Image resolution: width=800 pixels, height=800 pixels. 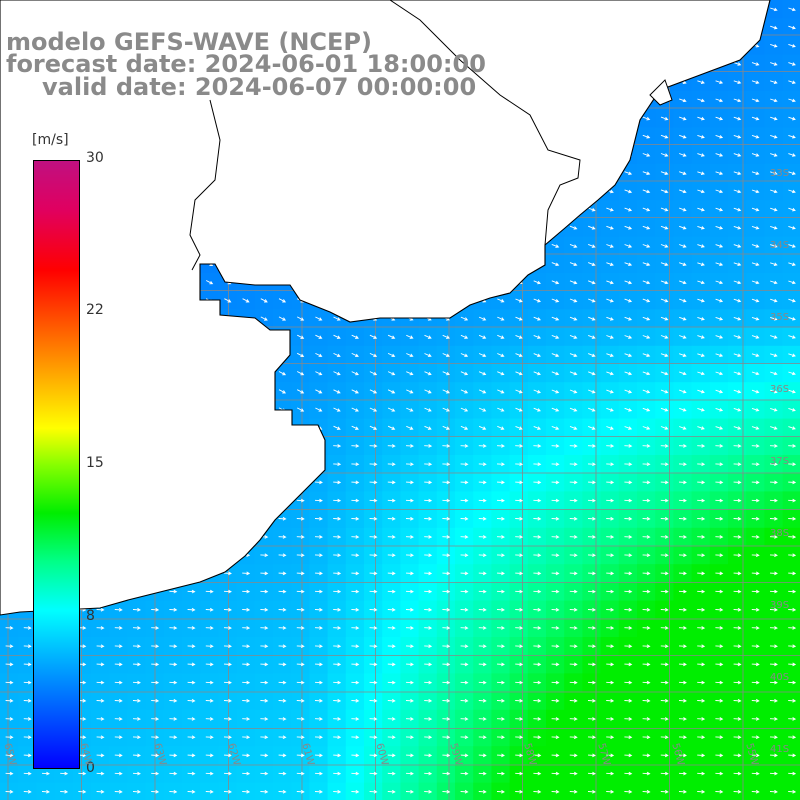 What do you see at coordinates (780, 749) in the screenshot?
I see `lat-label: 41S` at bounding box center [780, 749].